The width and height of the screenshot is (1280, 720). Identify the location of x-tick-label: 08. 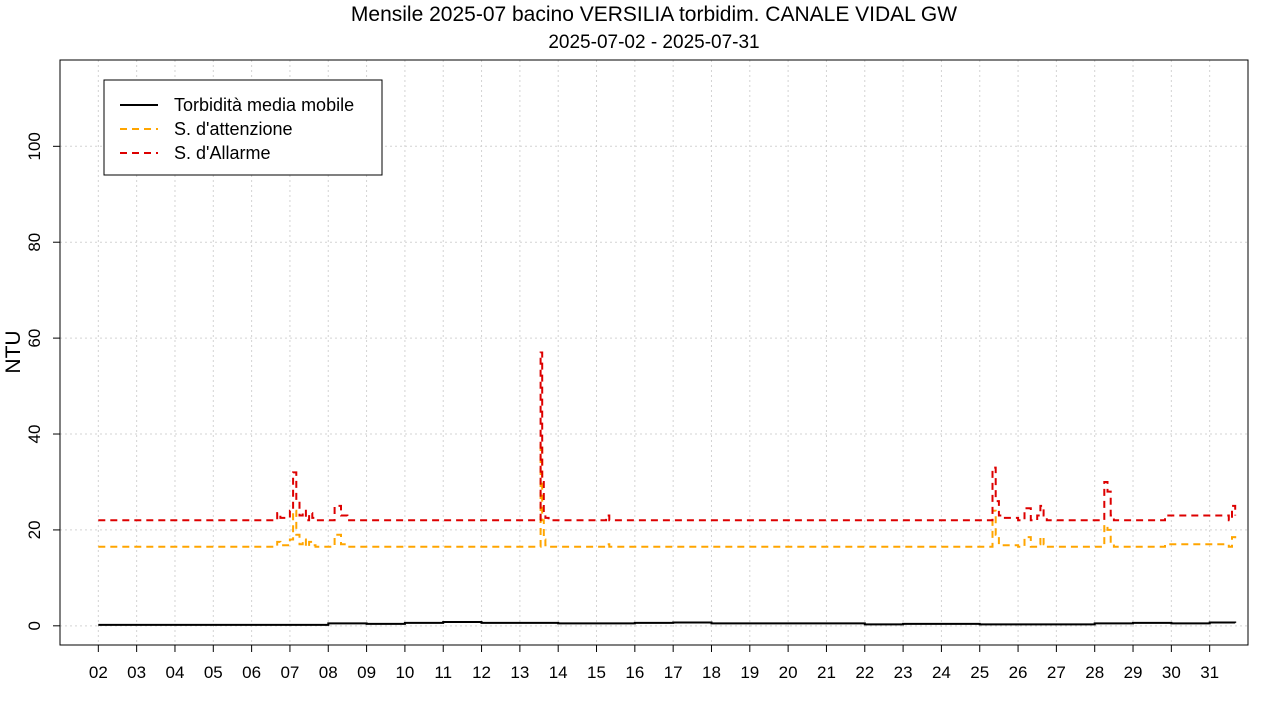
(328, 672).